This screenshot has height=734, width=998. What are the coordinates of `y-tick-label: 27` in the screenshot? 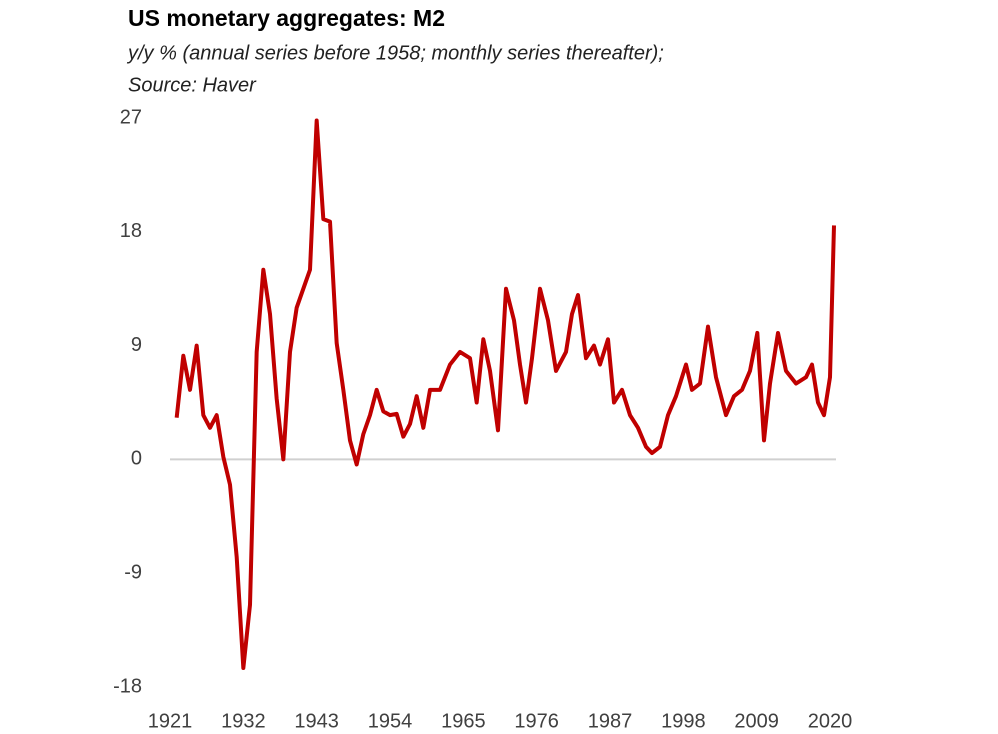 It's located at (131, 117).